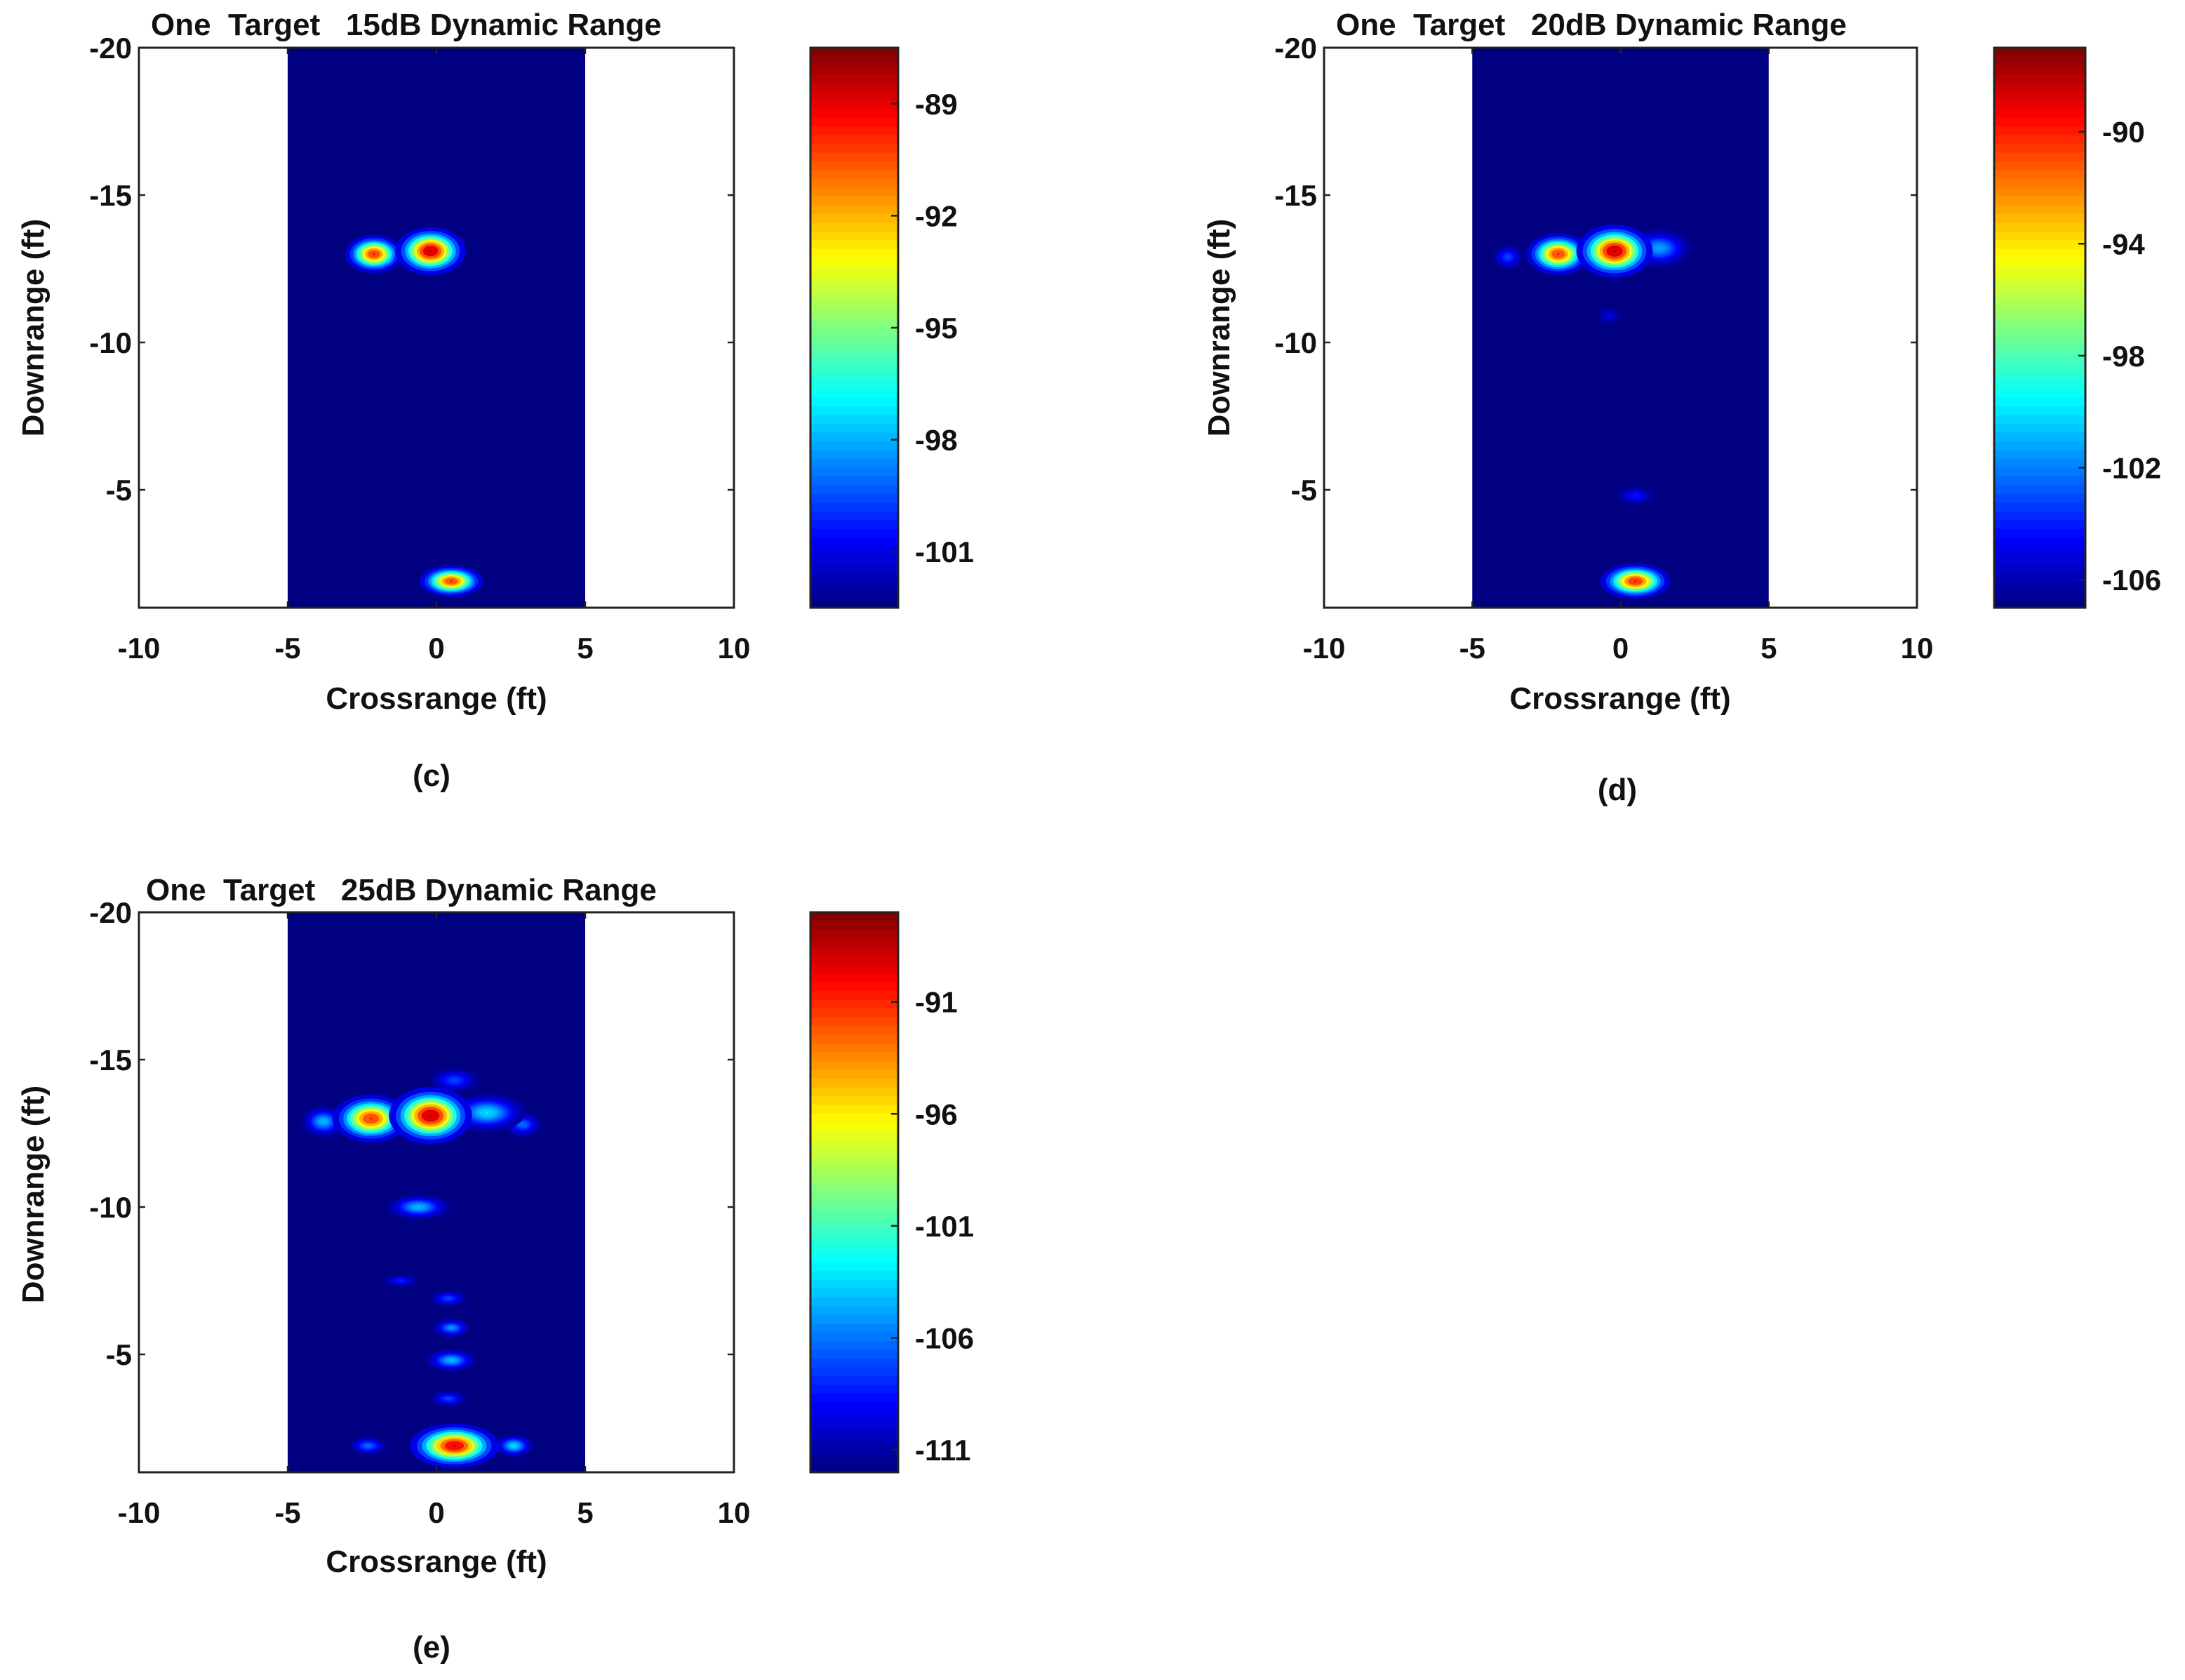  What do you see at coordinates (1295, 195) in the screenshot?
I see `y-tick-label: -15` at bounding box center [1295, 195].